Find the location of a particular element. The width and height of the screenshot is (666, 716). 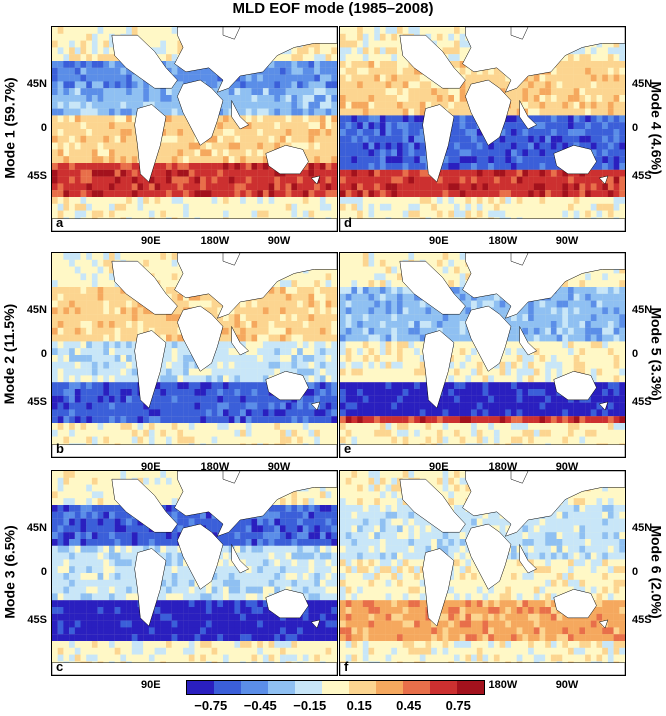

panel-letter: a is located at coordinates (60, 222).